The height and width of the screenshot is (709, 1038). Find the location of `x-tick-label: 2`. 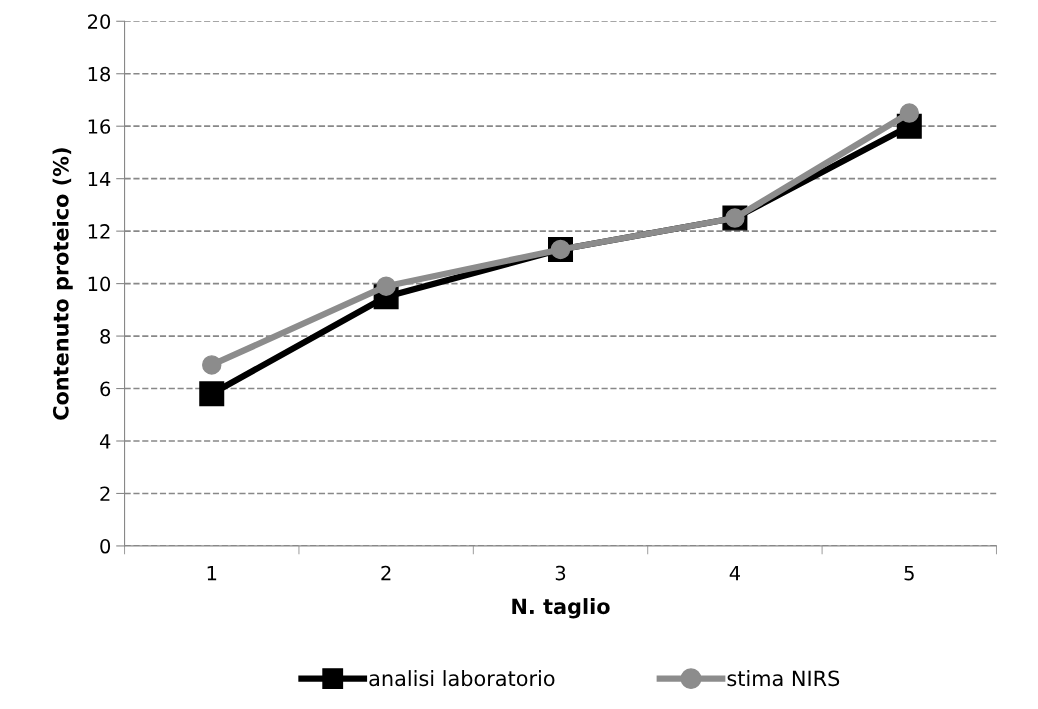

x-tick-label: 2 is located at coordinates (386, 573).